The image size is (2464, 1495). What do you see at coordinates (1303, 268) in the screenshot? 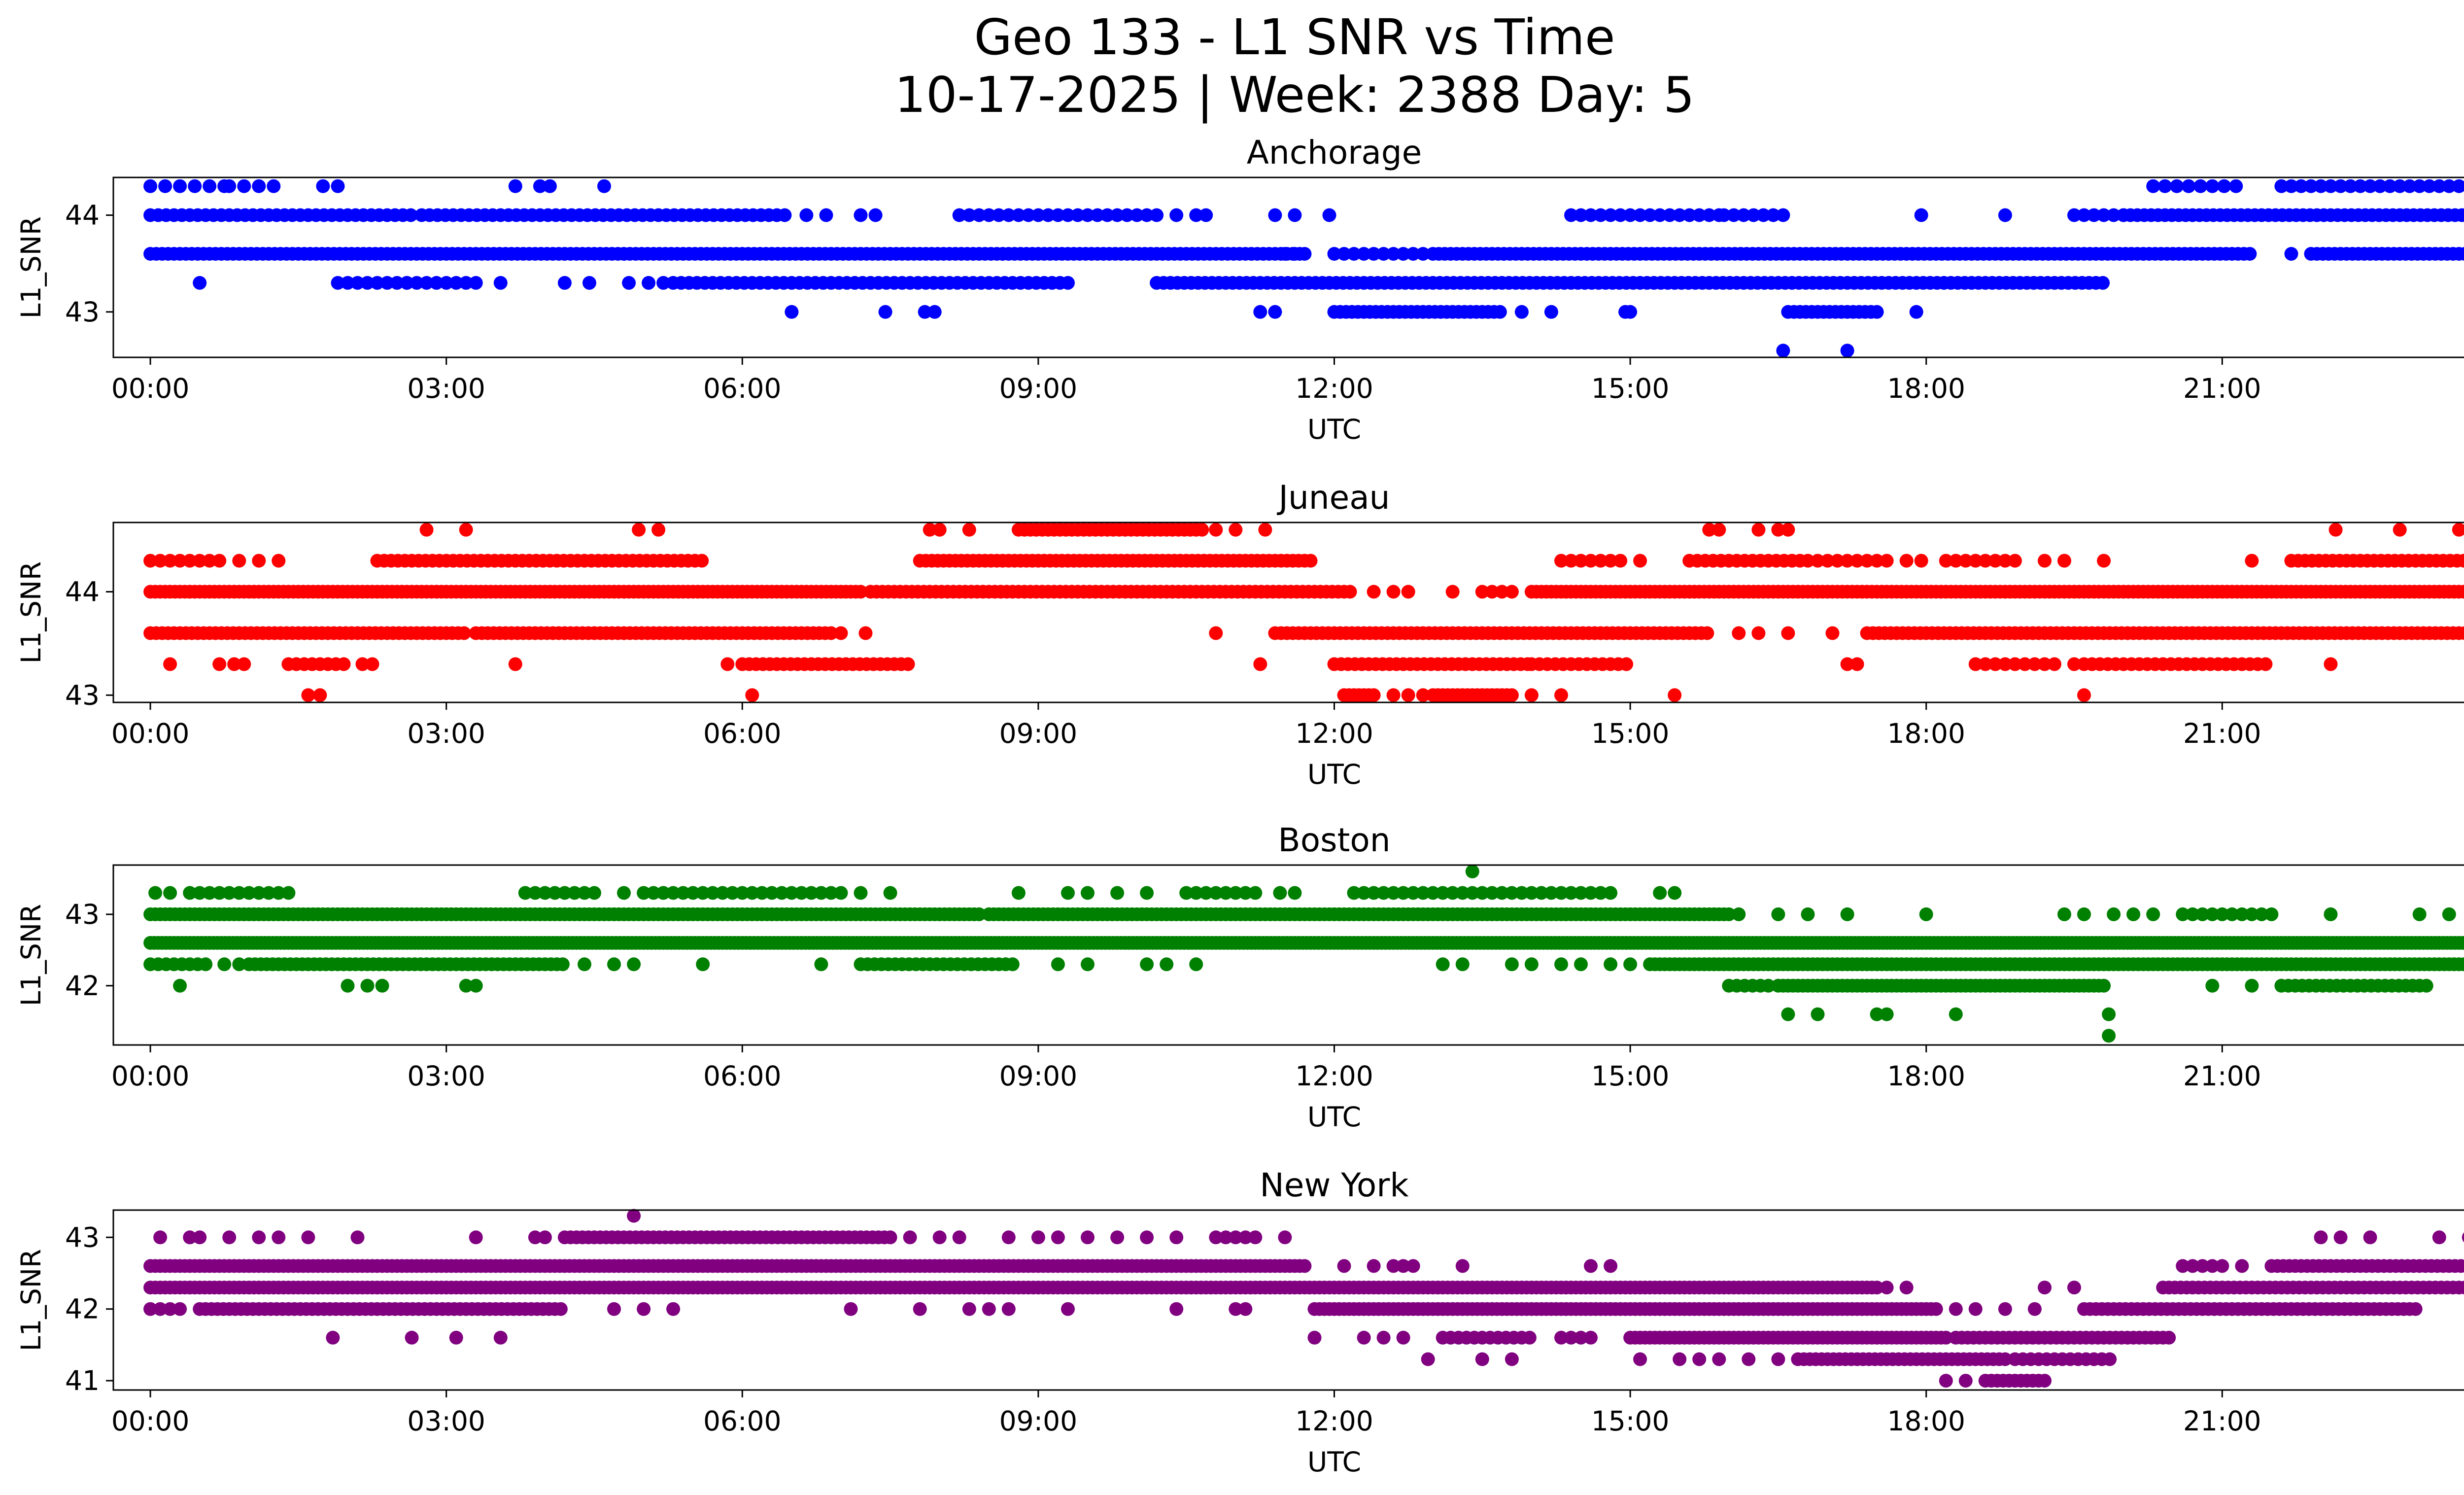
I see `data-points` at bounding box center [1303, 268].